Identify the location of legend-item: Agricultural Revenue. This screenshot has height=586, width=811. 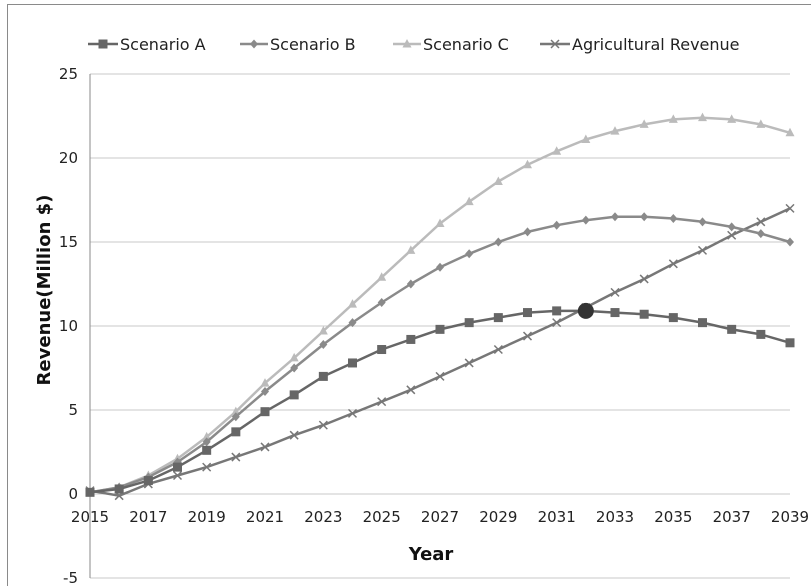
(640, 44).